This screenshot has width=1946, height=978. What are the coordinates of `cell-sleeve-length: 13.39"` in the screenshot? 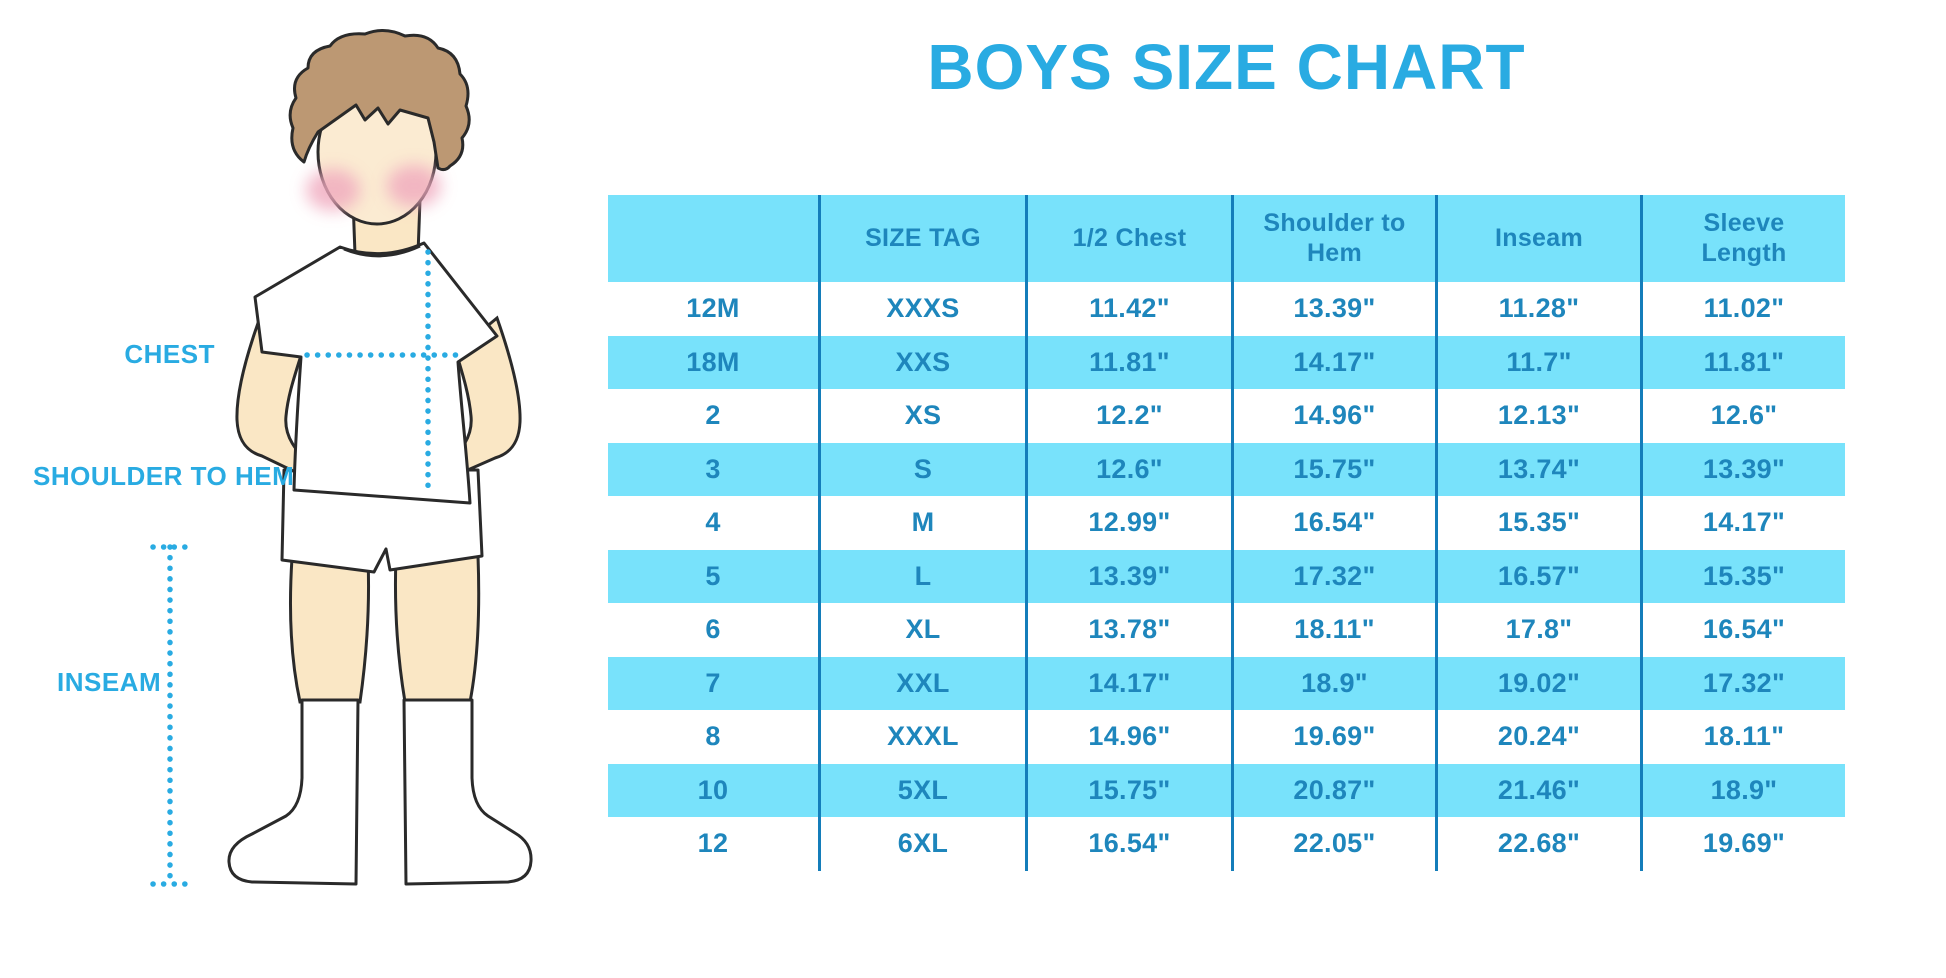 It's located at (1742, 469).